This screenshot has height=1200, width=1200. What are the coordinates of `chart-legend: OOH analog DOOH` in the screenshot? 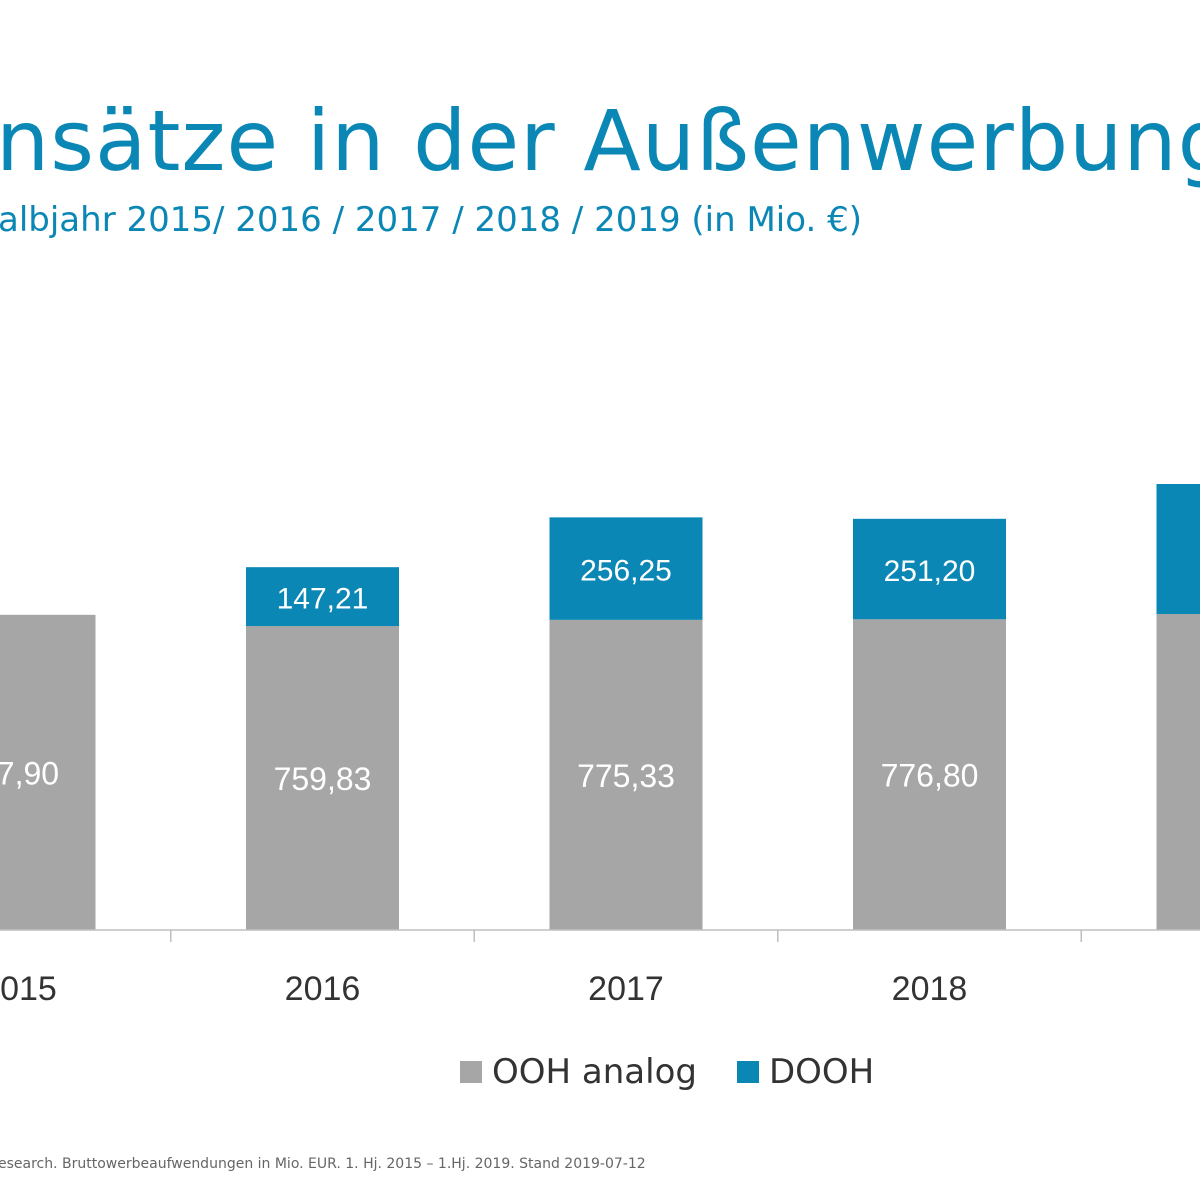 It's located at (687, 1072).